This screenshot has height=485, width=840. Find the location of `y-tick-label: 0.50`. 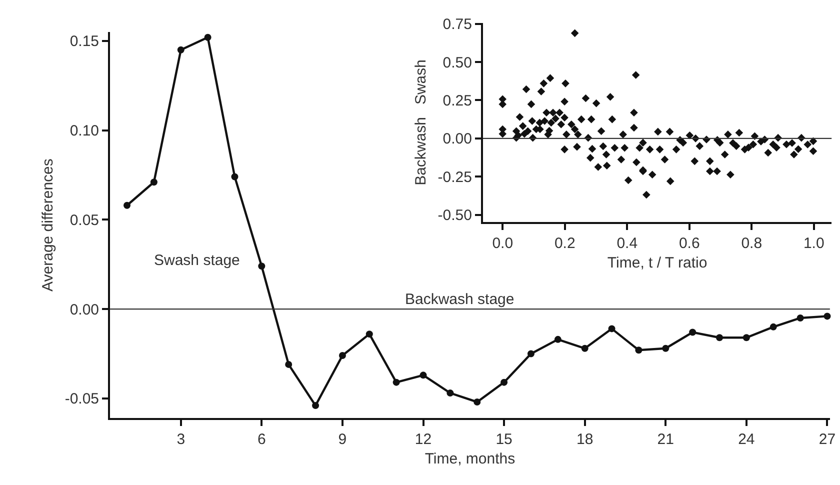

y-tick-label: 0.50 is located at coordinates (457, 63).